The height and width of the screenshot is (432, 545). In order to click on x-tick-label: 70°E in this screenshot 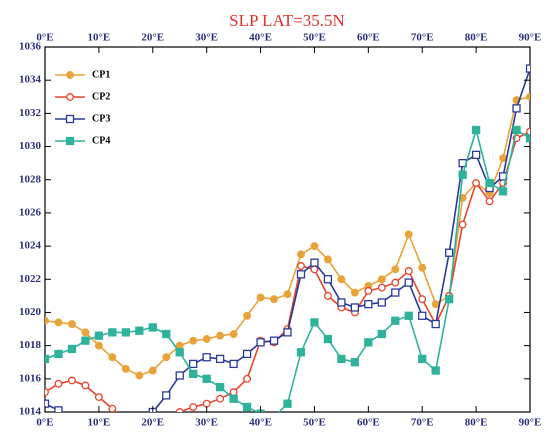, I will do `click(422, 423)`.